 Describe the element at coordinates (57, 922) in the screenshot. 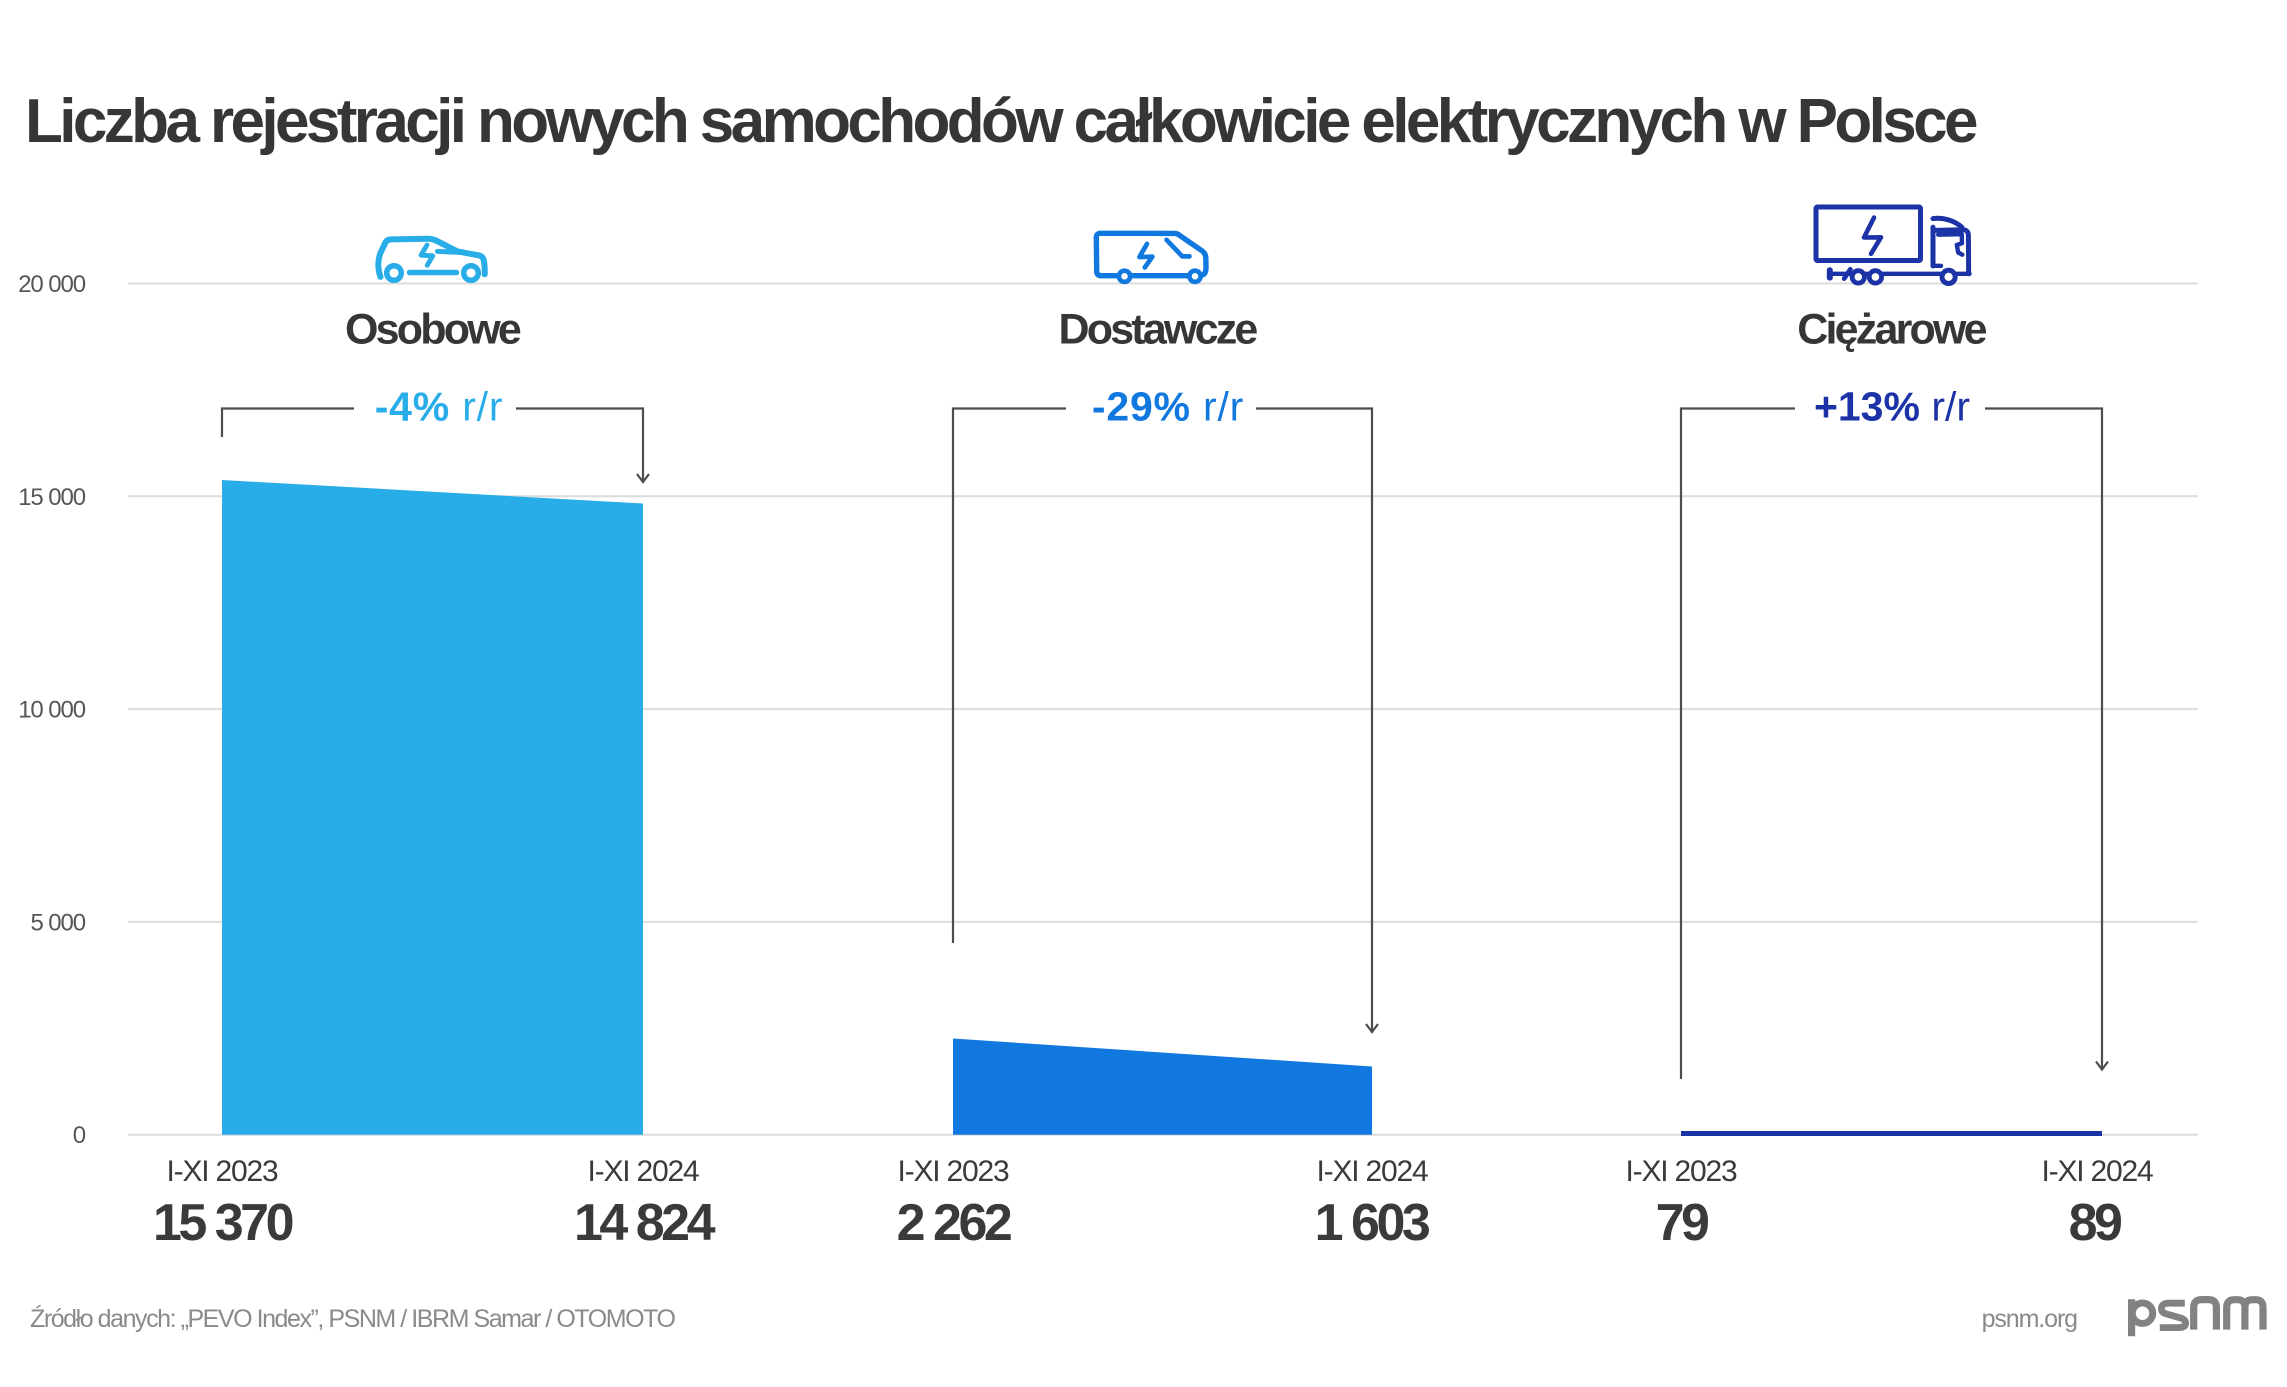

I see `svg-text: 5 000` at that location.